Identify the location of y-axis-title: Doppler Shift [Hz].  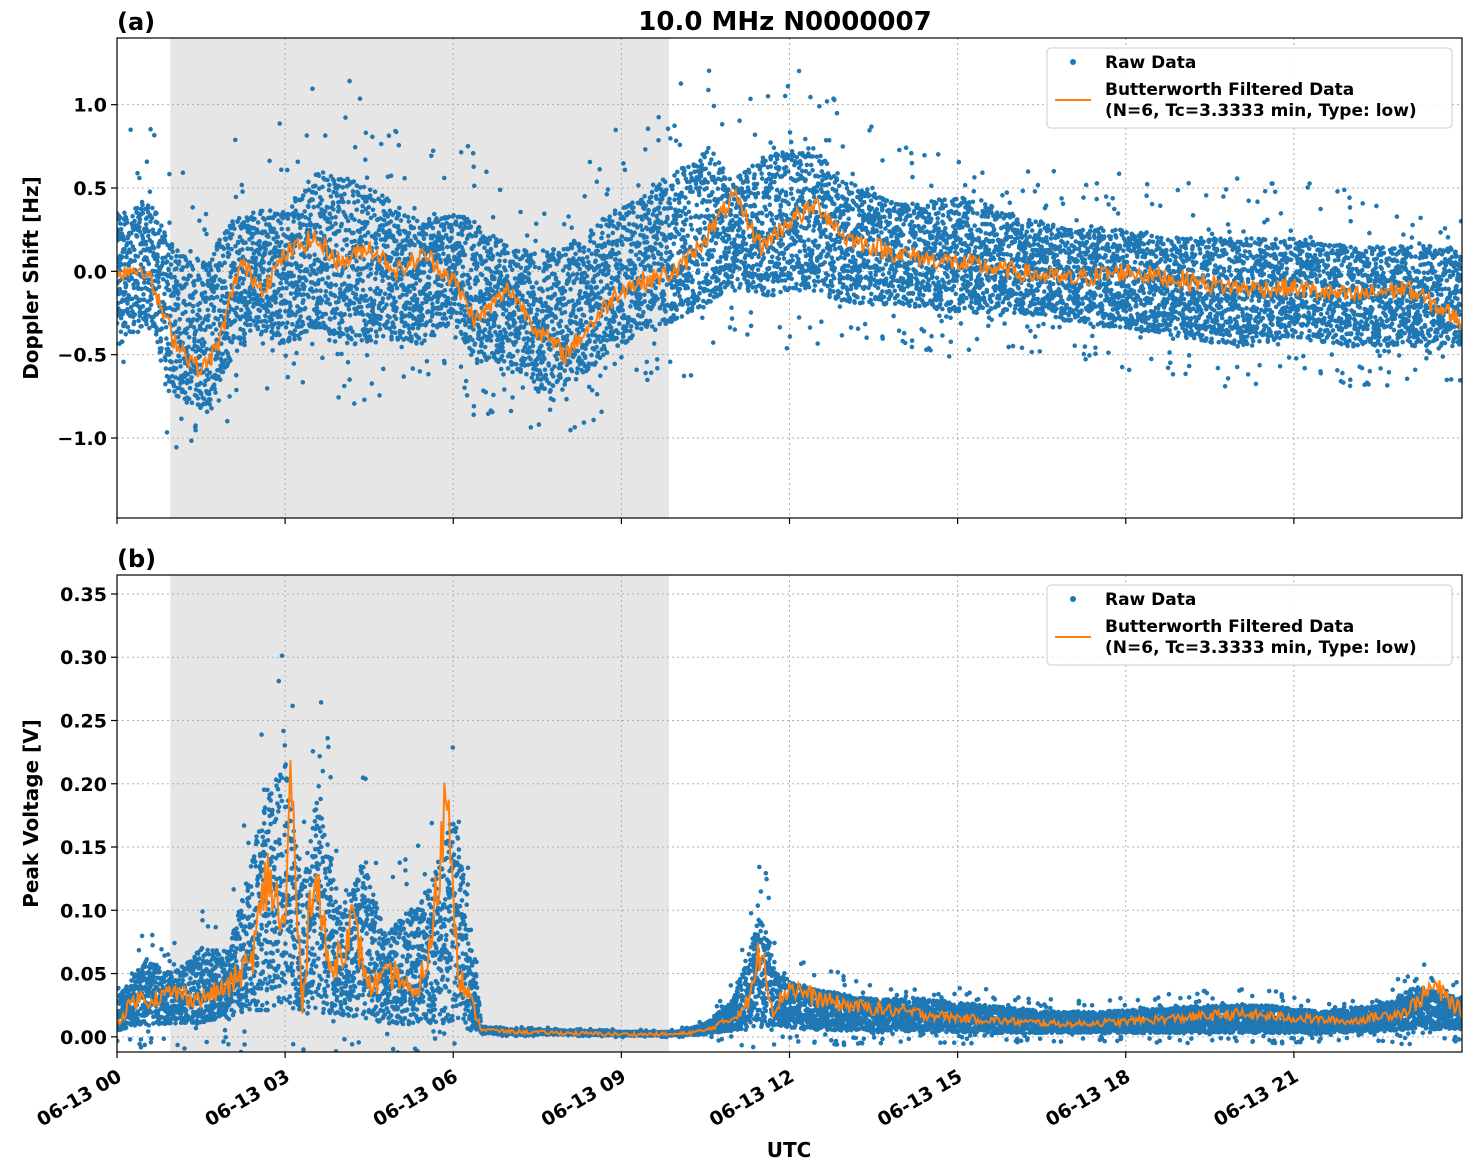
(31, 278).